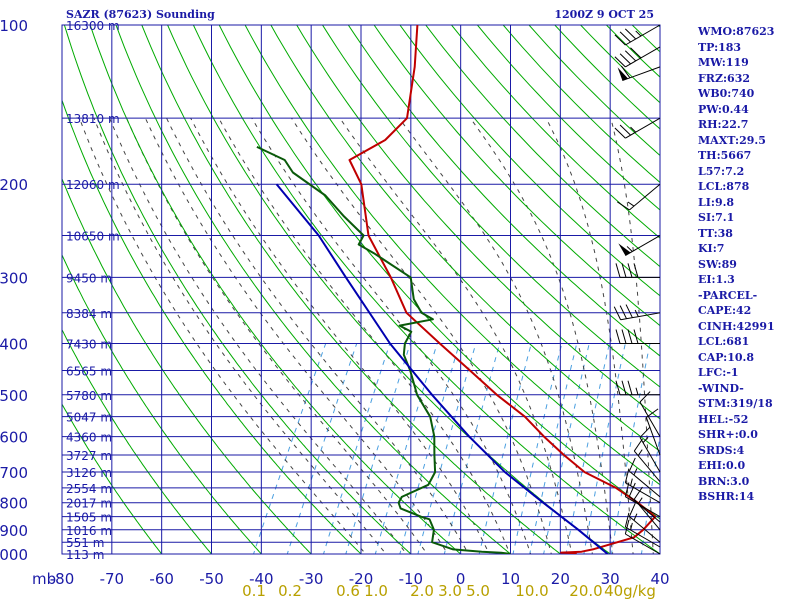 Image resolution: width=800 pixels, height=600 pixels. Describe the element at coordinates (721, 388) in the screenshot. I see `index-row: -WIND-` at that location.